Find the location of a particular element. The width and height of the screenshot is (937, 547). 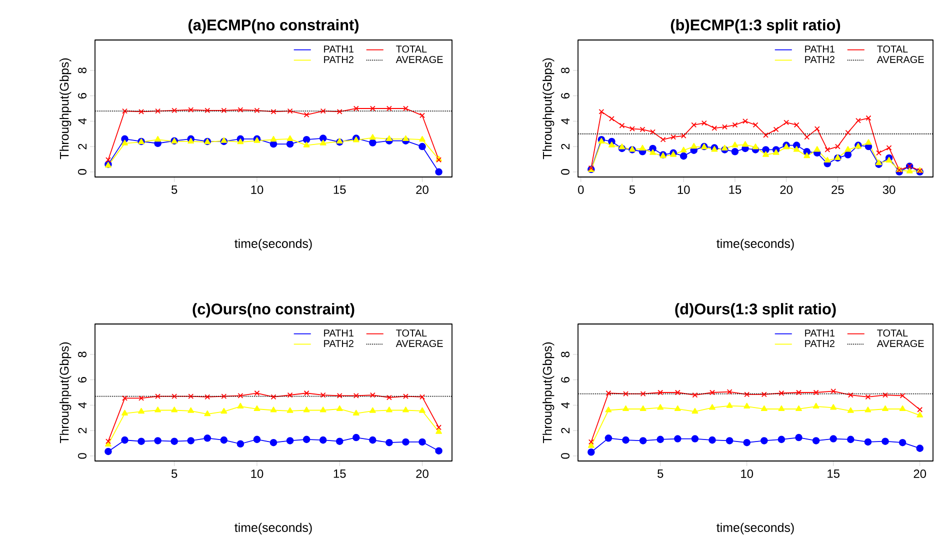

x-tick-label: 0 is located at coordinates (581, 190).